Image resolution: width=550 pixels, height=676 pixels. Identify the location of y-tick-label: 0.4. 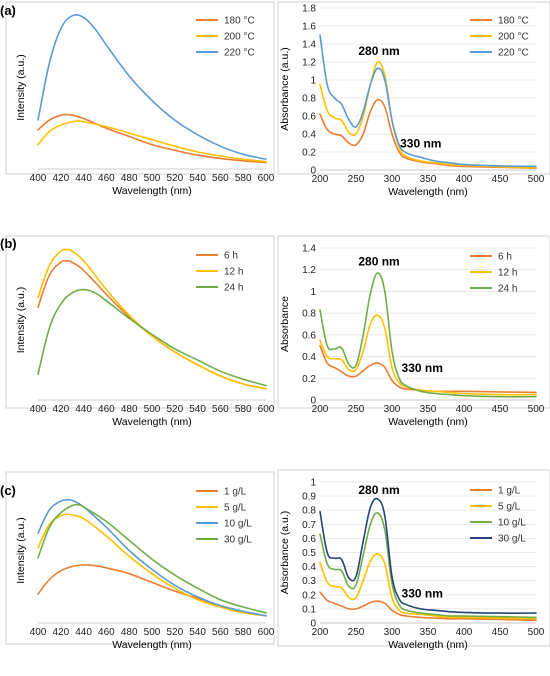
(309, 135).